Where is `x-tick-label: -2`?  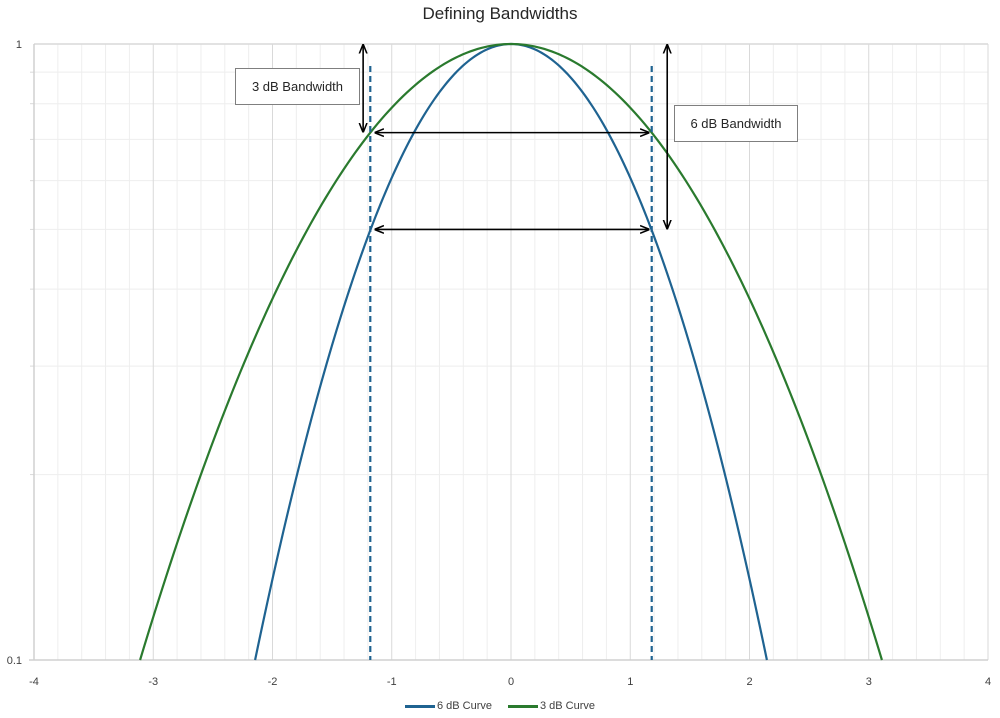 x-tick-label: -2 is located at coordinates (273, 682).